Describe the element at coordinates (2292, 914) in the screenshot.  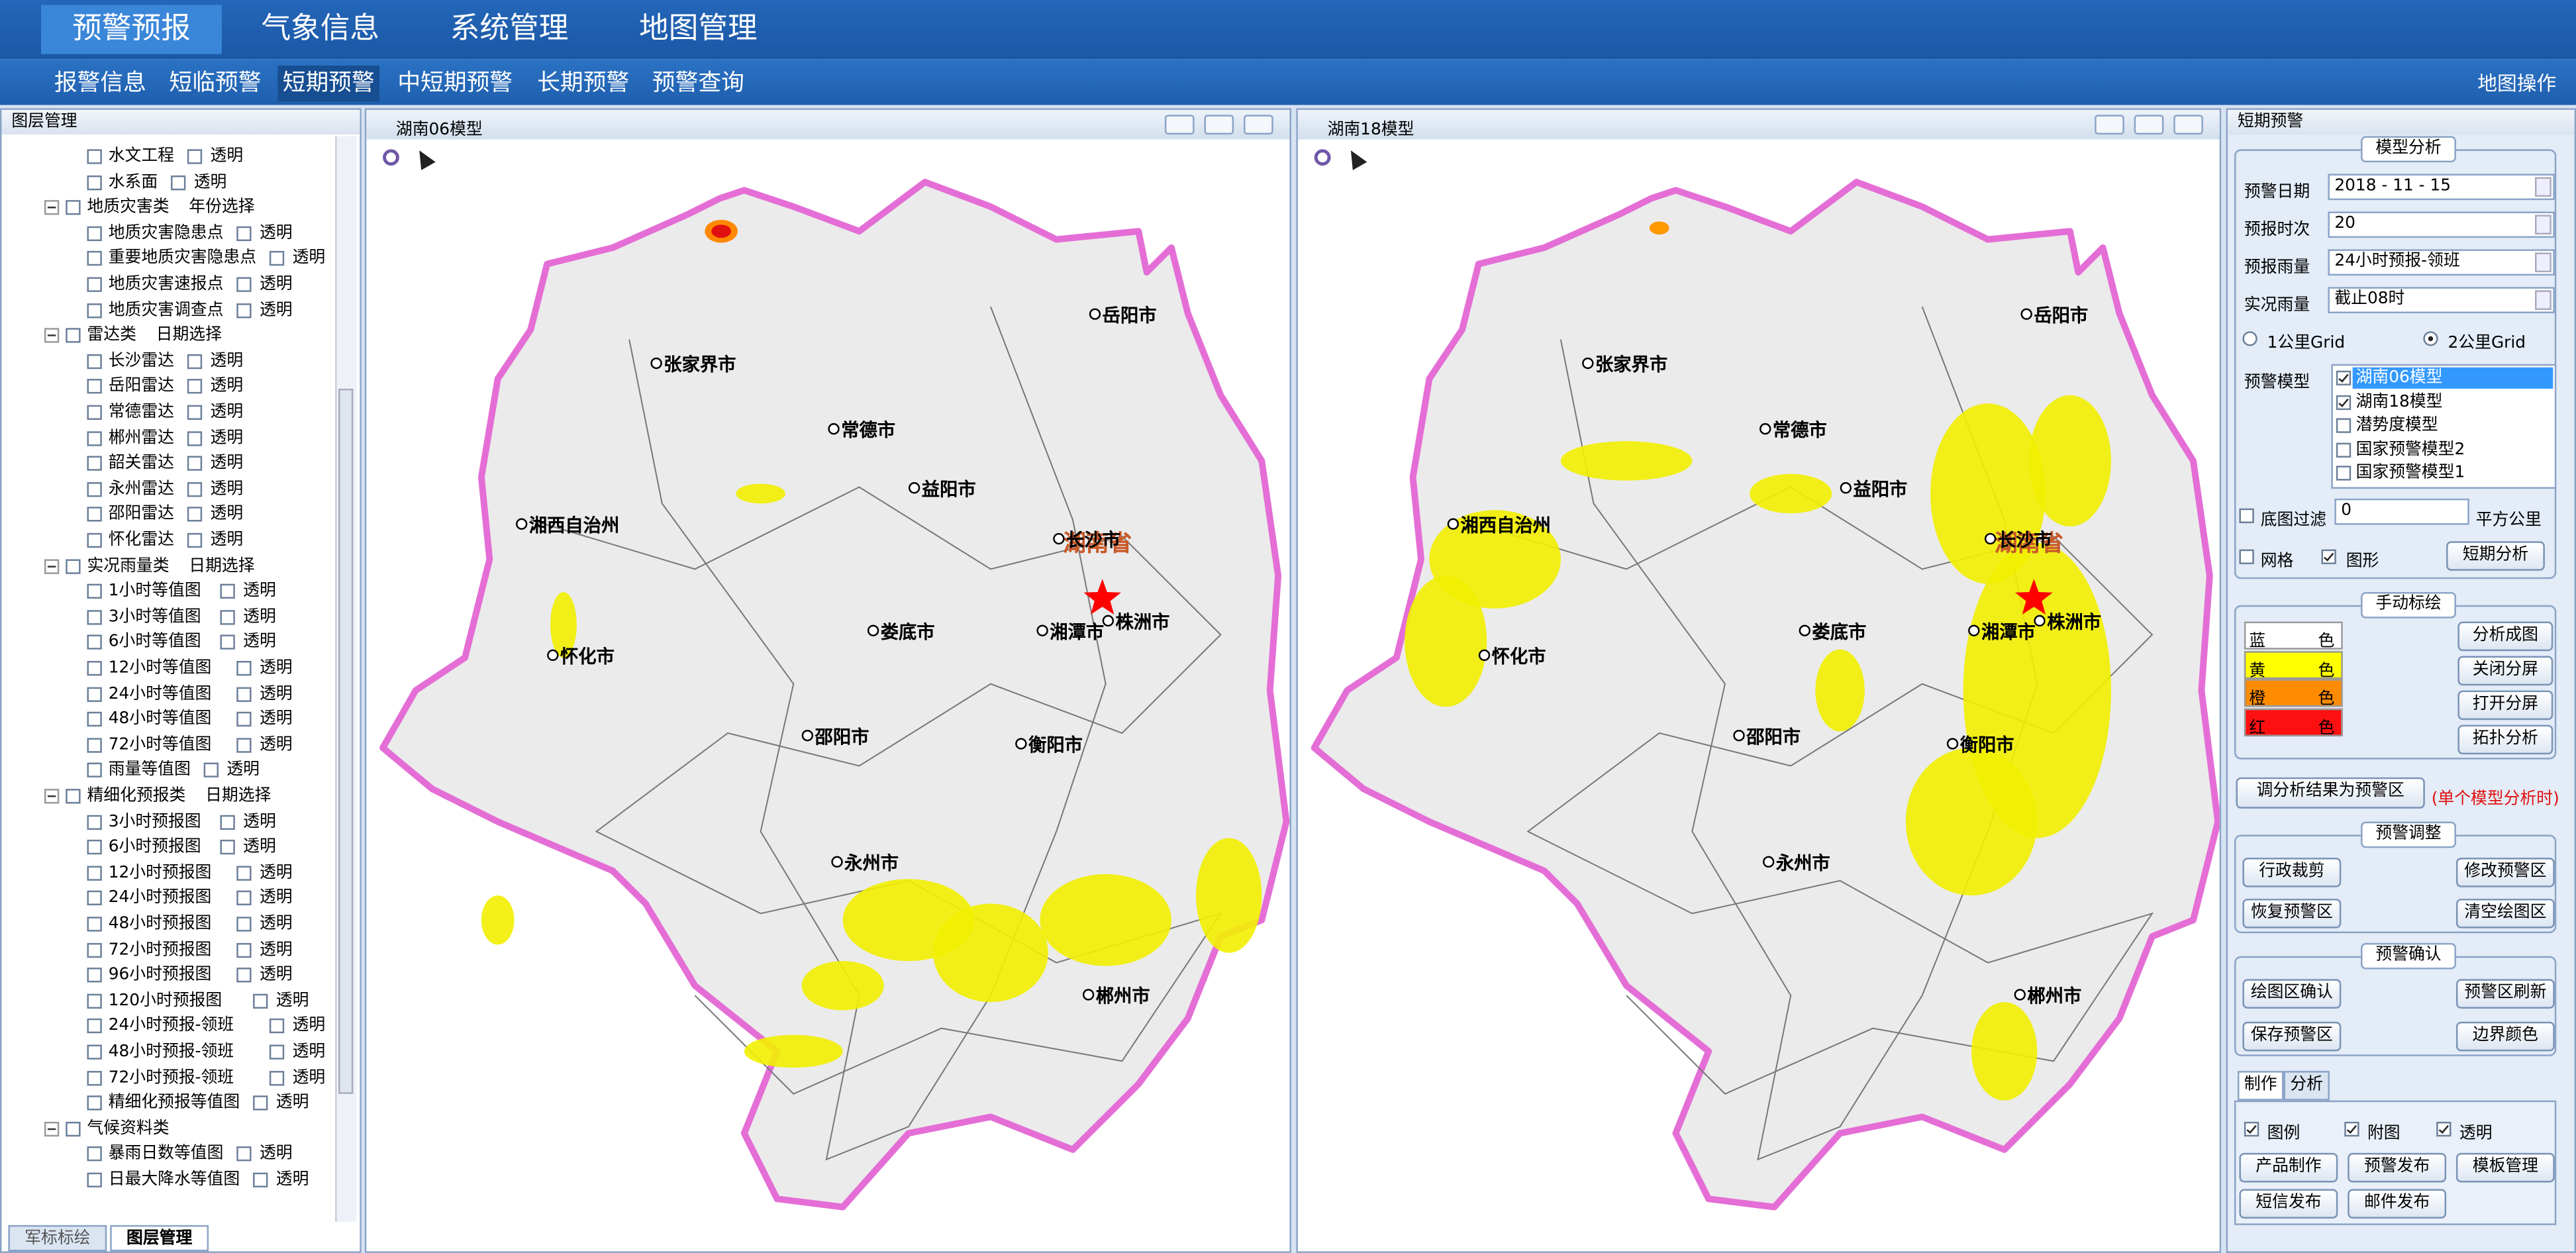
I see `button: 恢复预警区` at that location.